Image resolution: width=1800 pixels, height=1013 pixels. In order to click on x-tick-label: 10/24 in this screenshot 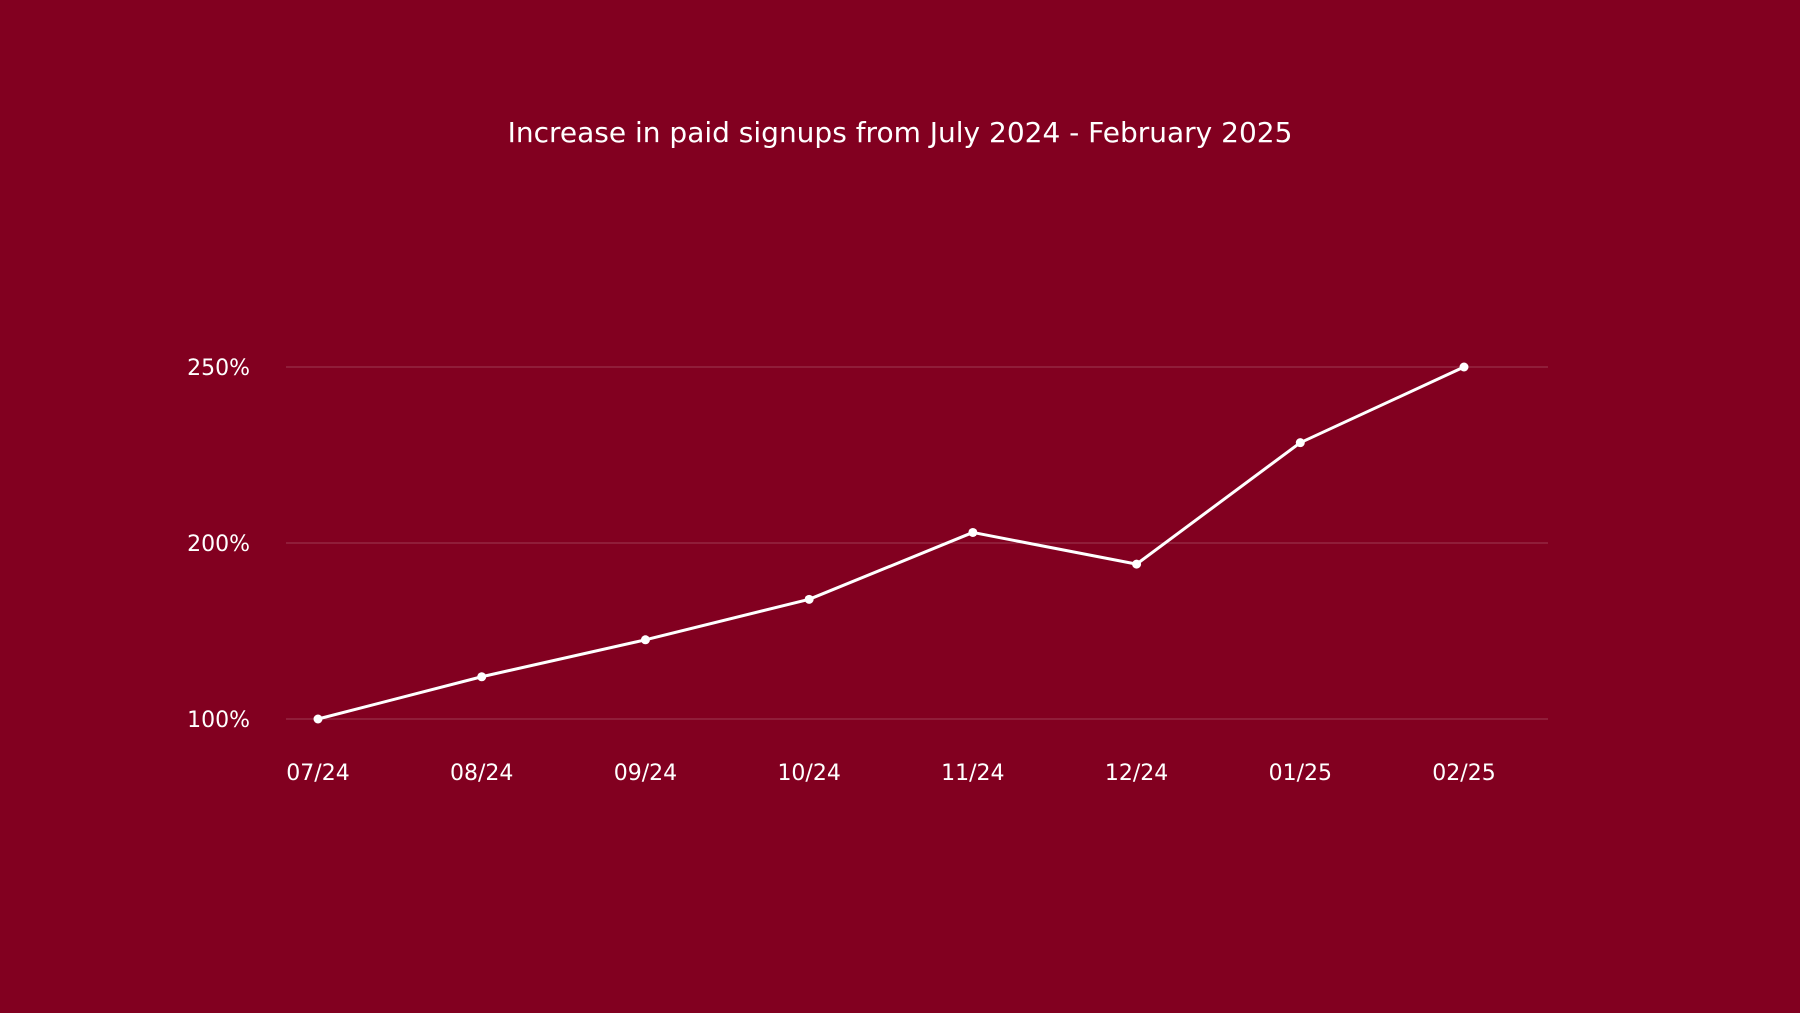, I will do `click(808, 773)`.